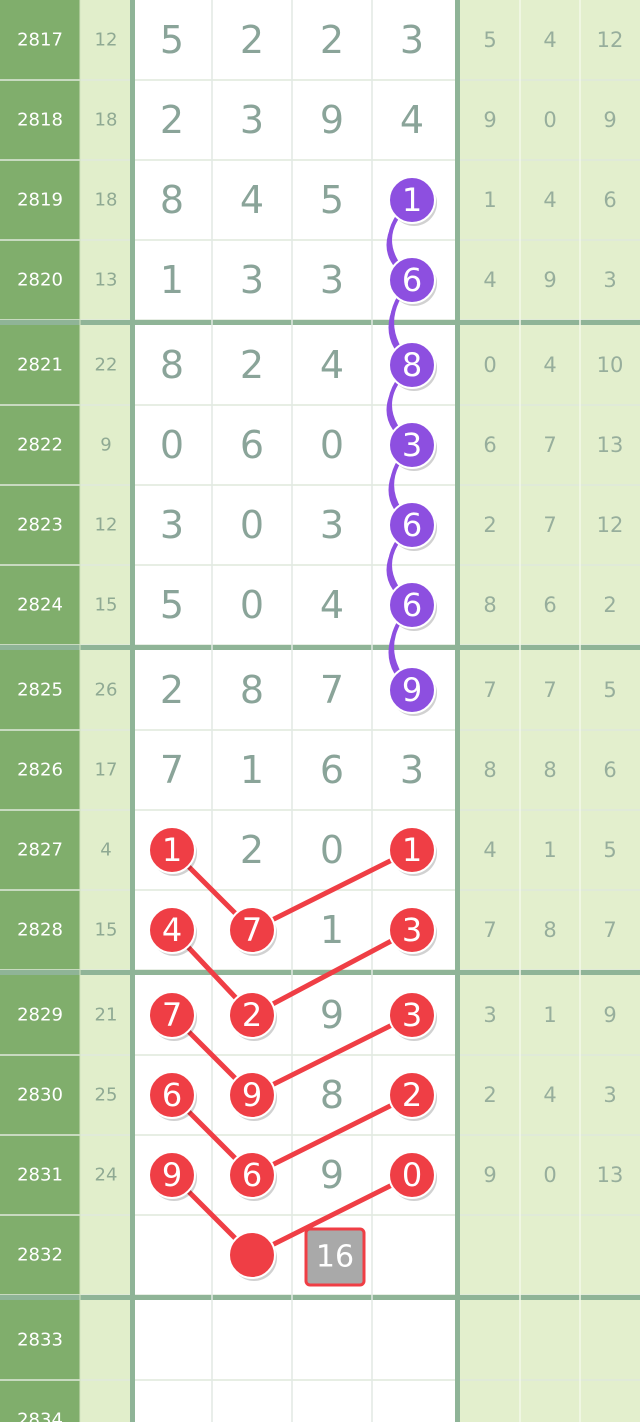  I want to click on issue: 2822, so click(40, 445).